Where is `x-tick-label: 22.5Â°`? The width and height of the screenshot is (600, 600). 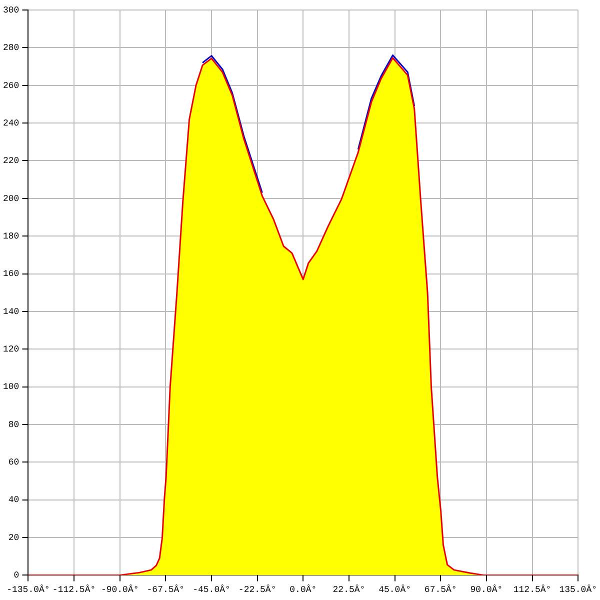
x-tick-label: 22.5Â° is located at coordinates (349, 589).